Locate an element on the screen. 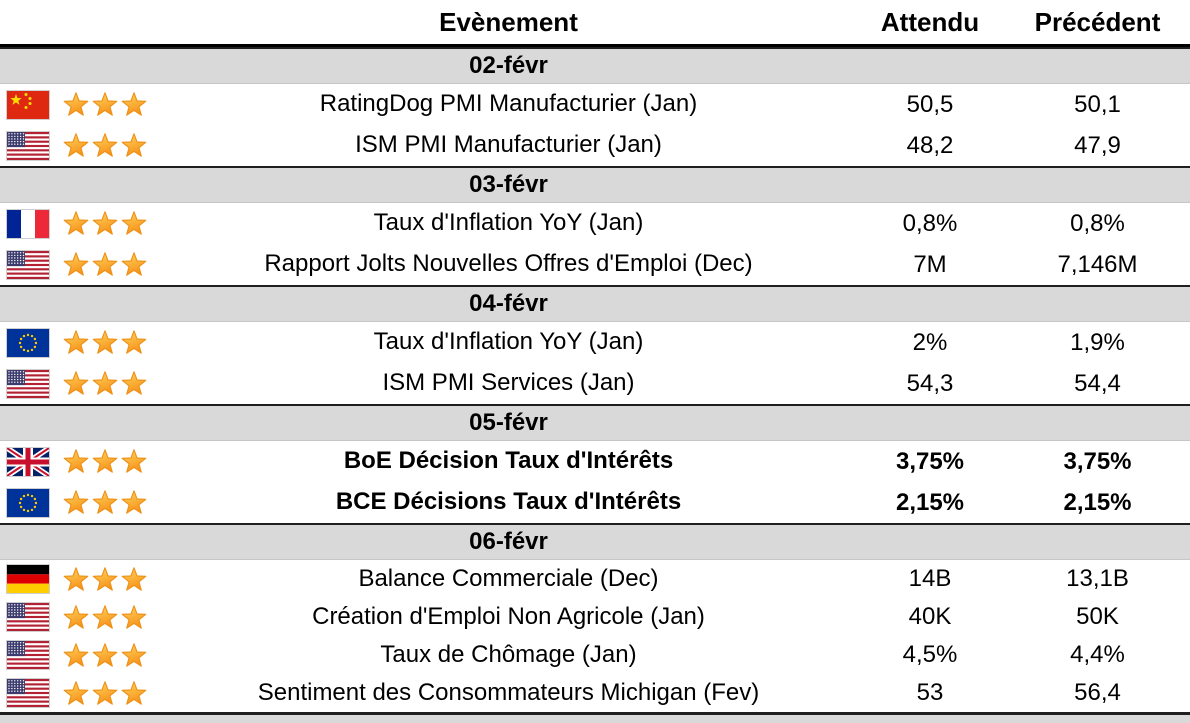  date-label: 04-févr is located at coordinates (508, 303).